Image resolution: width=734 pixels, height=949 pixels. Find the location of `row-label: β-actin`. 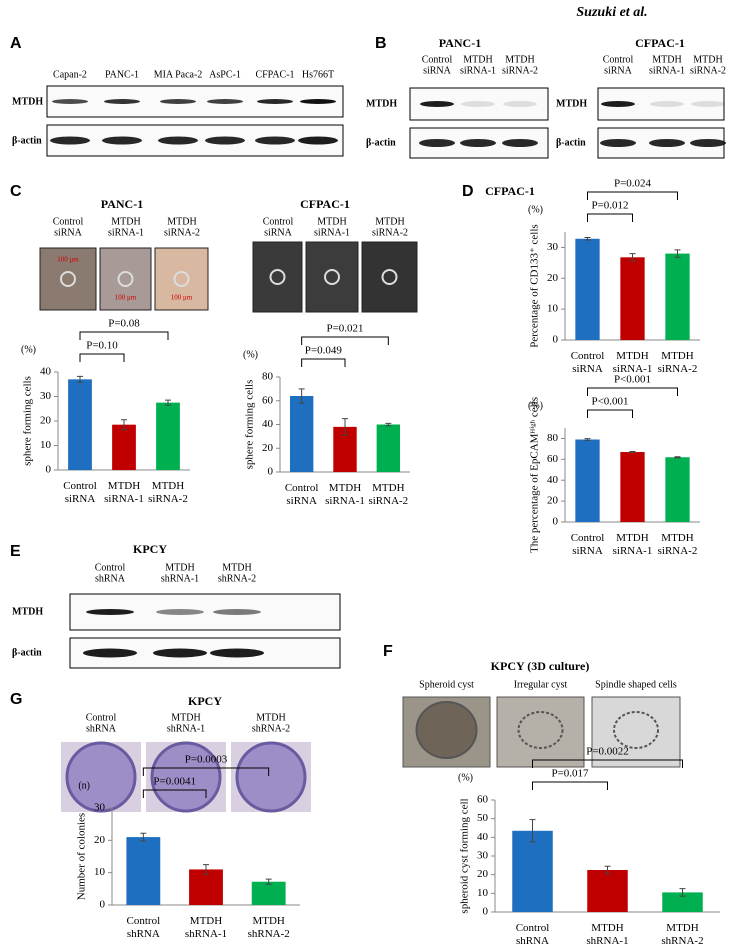

row-label: β-actin is located at coordinates (27, 140).